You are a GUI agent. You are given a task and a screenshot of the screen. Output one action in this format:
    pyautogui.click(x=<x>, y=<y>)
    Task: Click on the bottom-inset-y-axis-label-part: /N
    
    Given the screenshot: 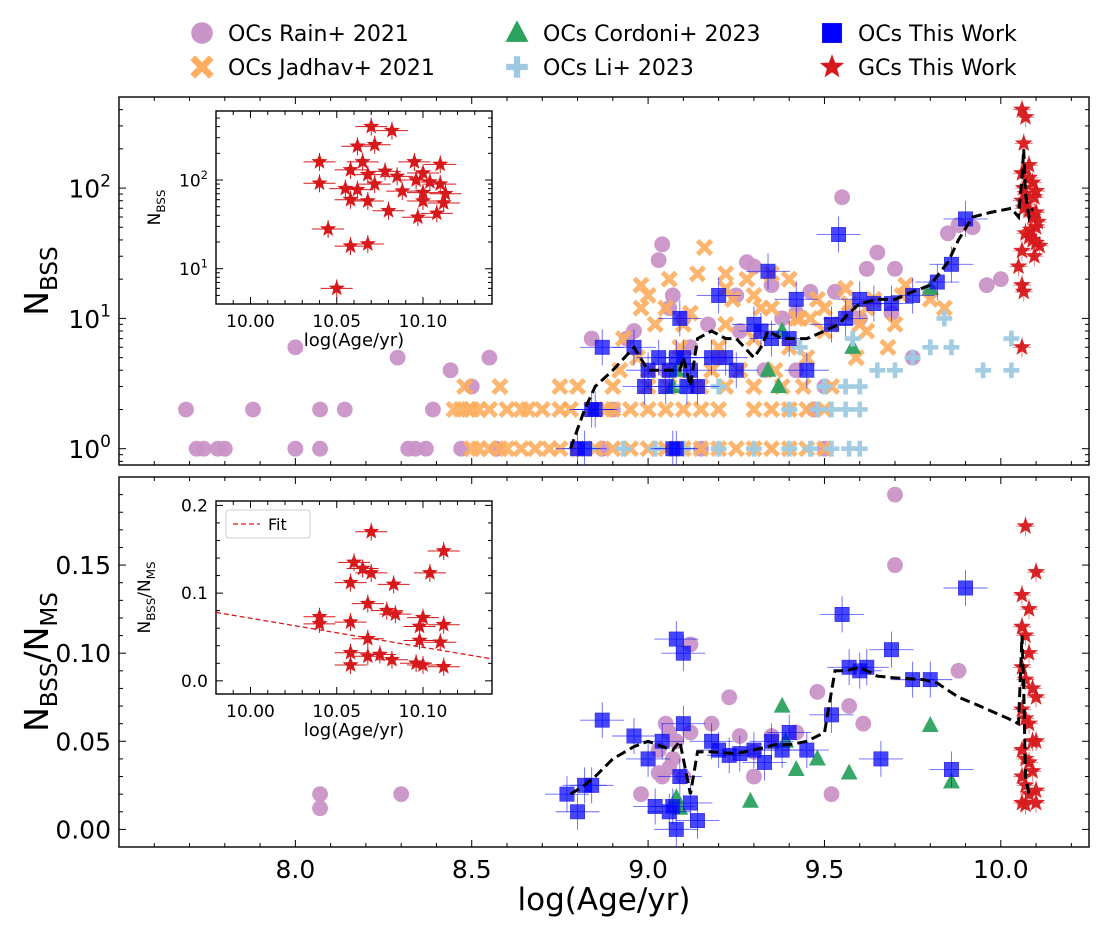 What is the action you would take?
    pyautogui.click(x=145, y=588)
    